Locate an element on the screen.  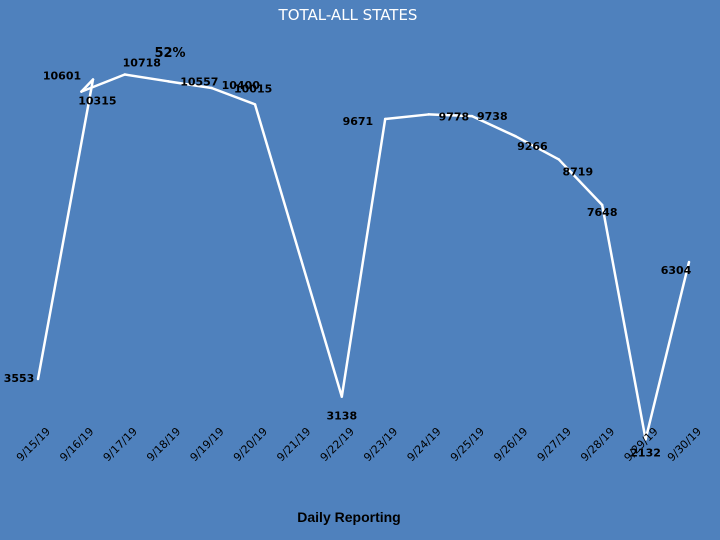
data-label: 2132 is located at coordinates (645, 452).